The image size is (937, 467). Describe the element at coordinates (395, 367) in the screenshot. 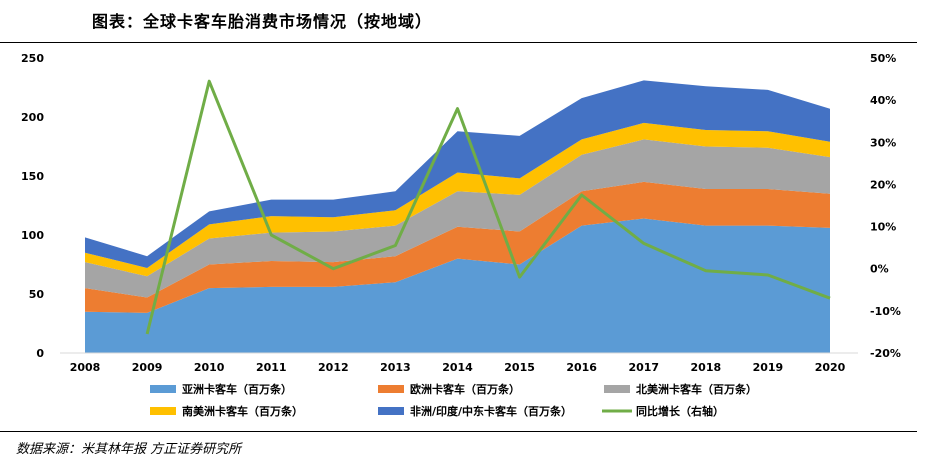

I see `x-tick-label: 2013` at that location.